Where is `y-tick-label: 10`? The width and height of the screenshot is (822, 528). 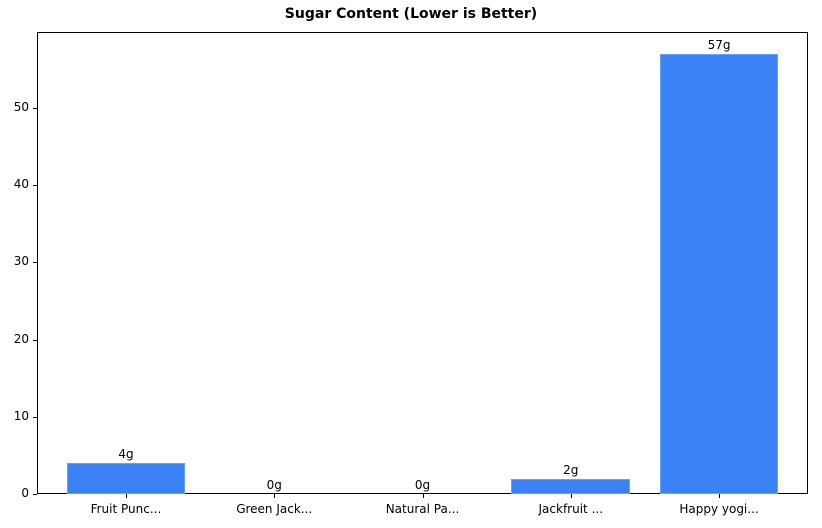
y-tick-label: 10 is located at coordinates (21, 415).